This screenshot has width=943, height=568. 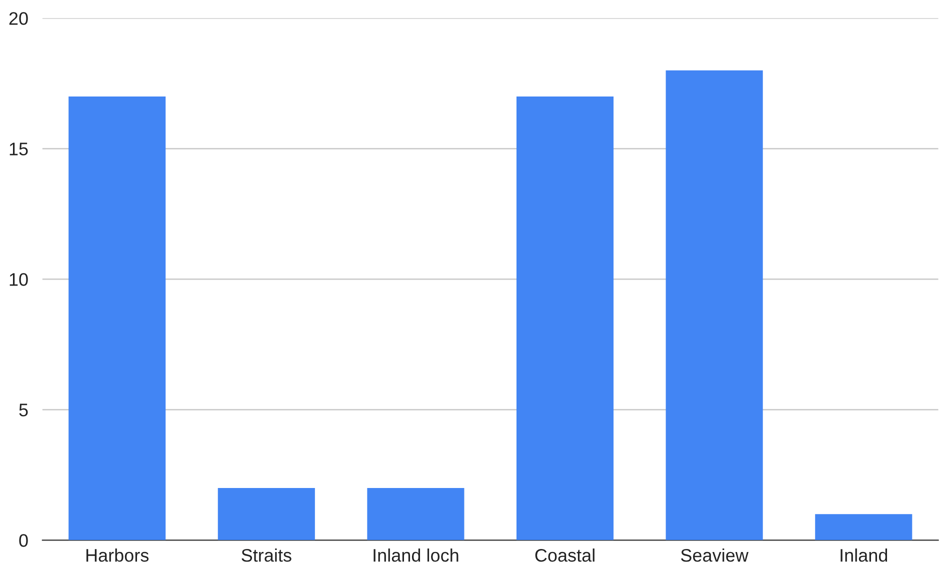 What do you see at coordinates (416, 555) in the screenshot?
I see `x-tick-label: Inland loch` at bounding box center [416, 555].